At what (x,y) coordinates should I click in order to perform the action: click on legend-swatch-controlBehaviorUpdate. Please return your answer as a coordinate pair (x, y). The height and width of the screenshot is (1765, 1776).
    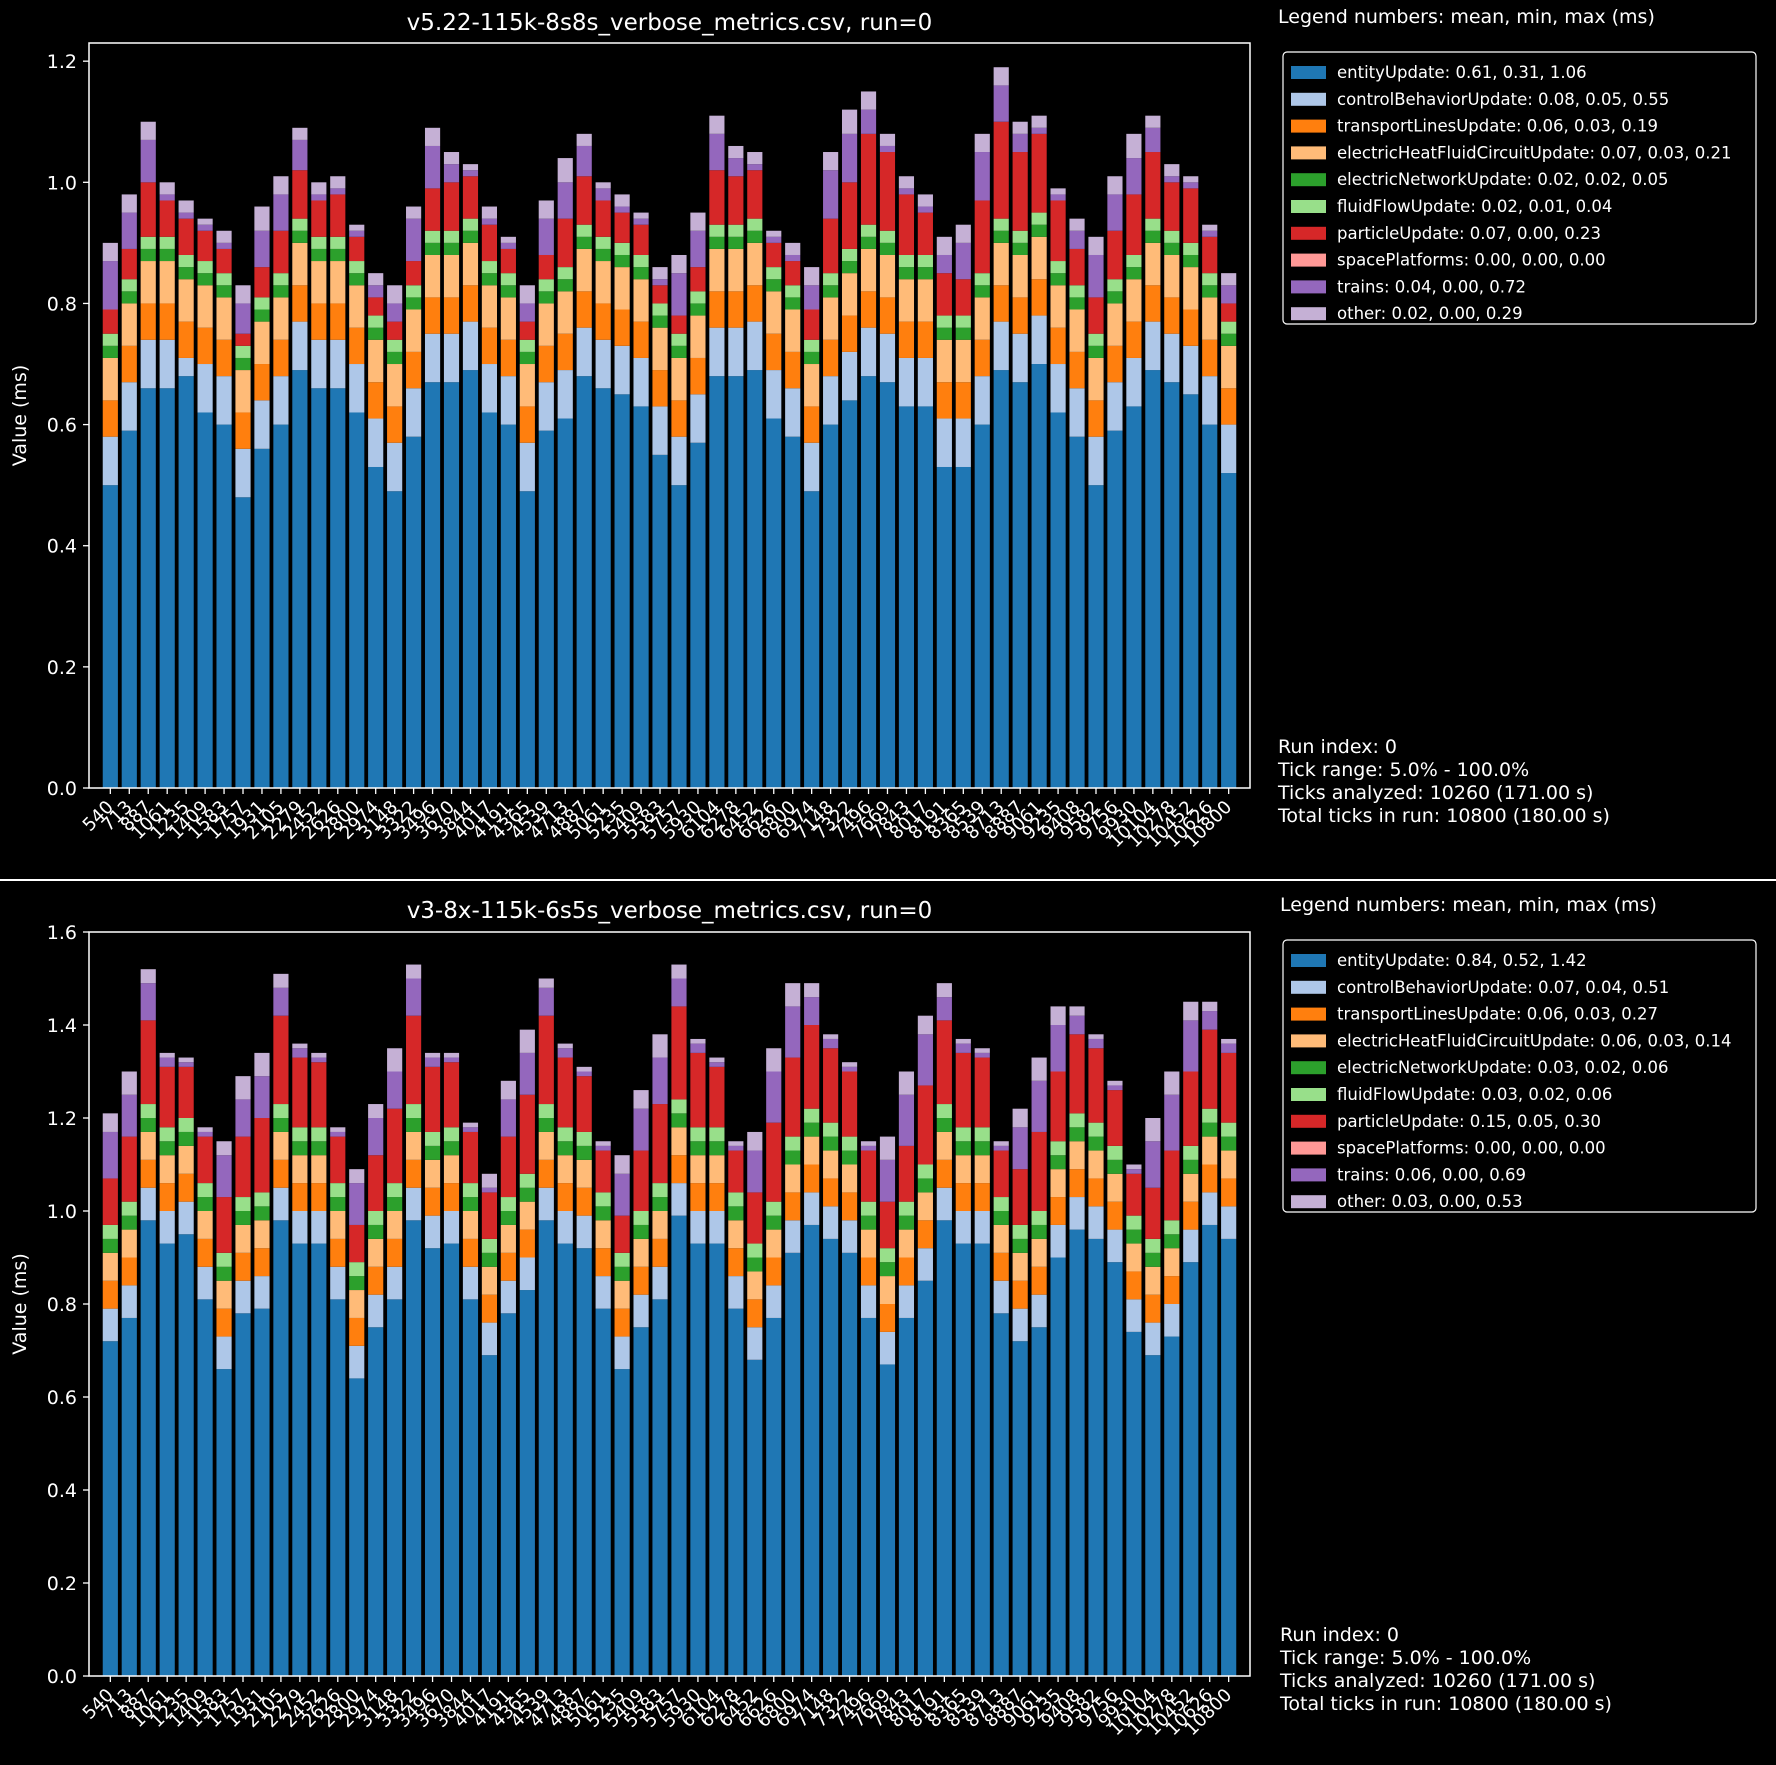
    Looking at the image, I should click on (1308, 987).